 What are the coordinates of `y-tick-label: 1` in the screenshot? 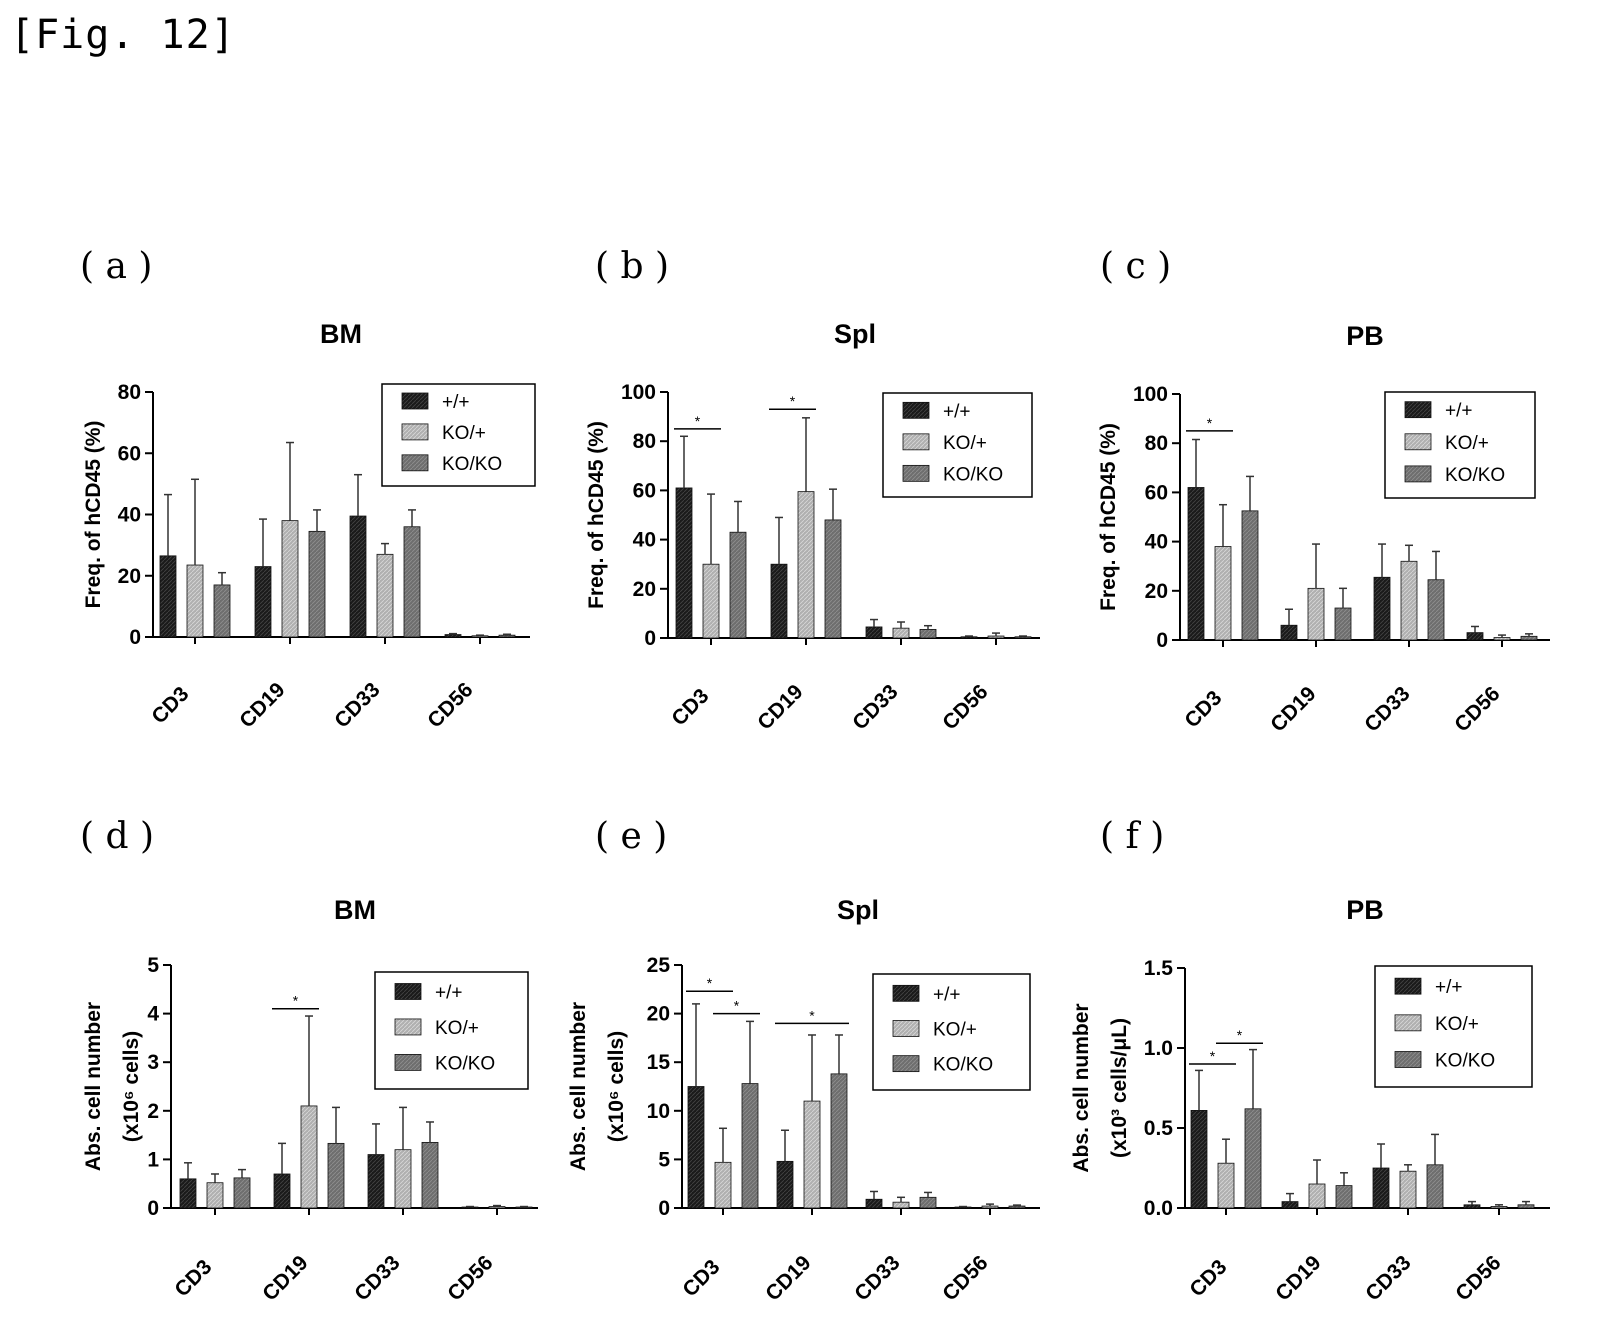 It's located at (153, 1159).